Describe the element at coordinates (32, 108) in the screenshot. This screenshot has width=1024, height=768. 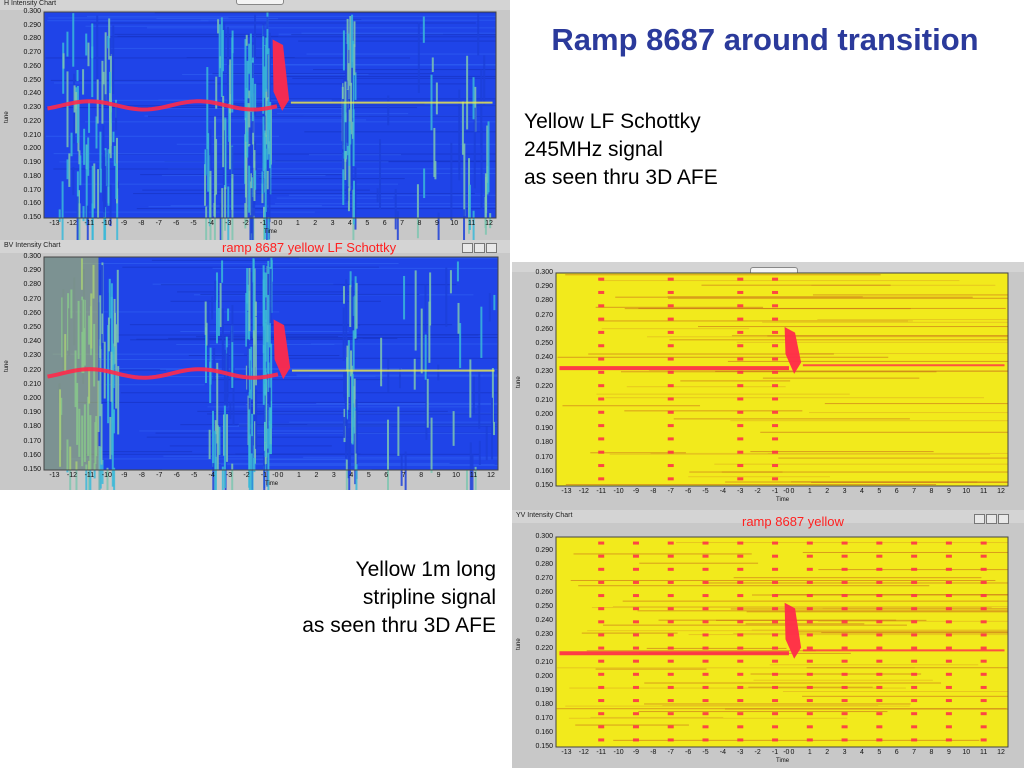
I see `y-tick-label: 0.230` at that location.